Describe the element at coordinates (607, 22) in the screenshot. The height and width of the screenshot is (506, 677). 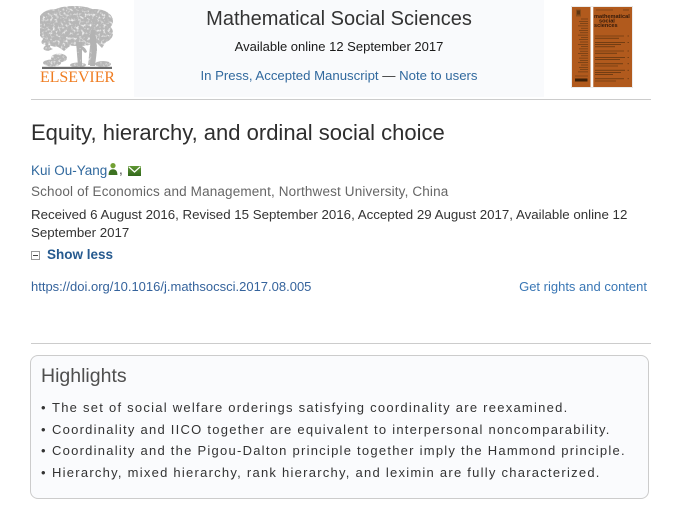
I see `svg-text: social` at that location.